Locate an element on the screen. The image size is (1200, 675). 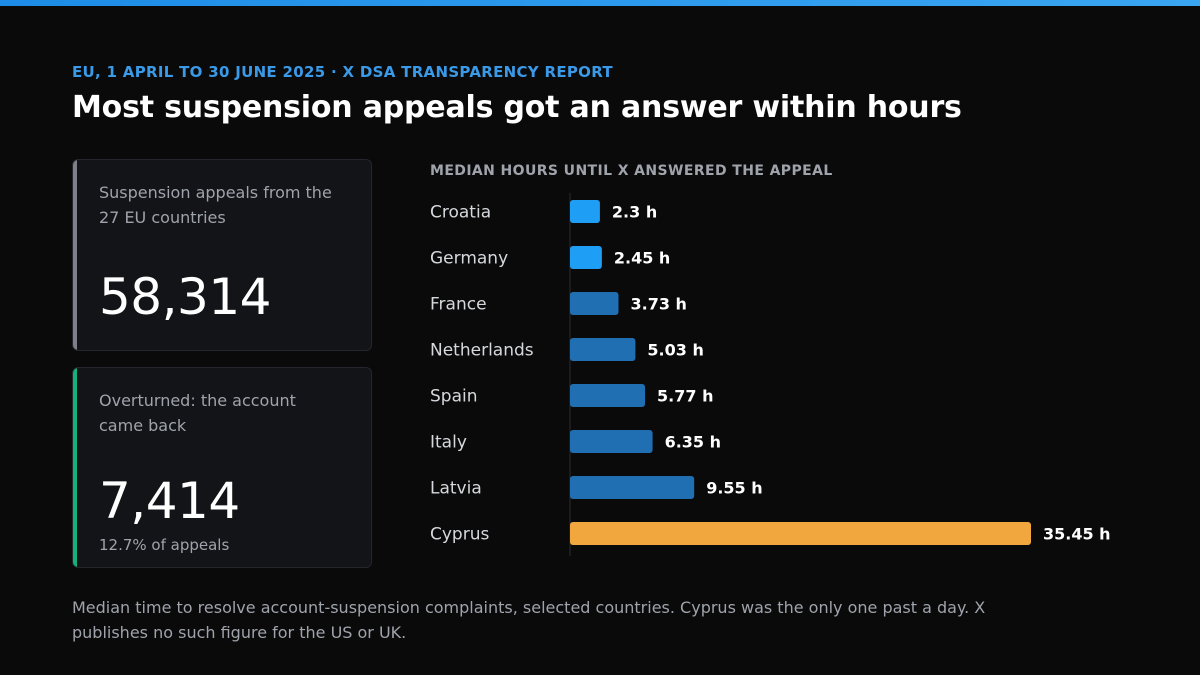
bar-cyprus is located at coordinates (800, 533).